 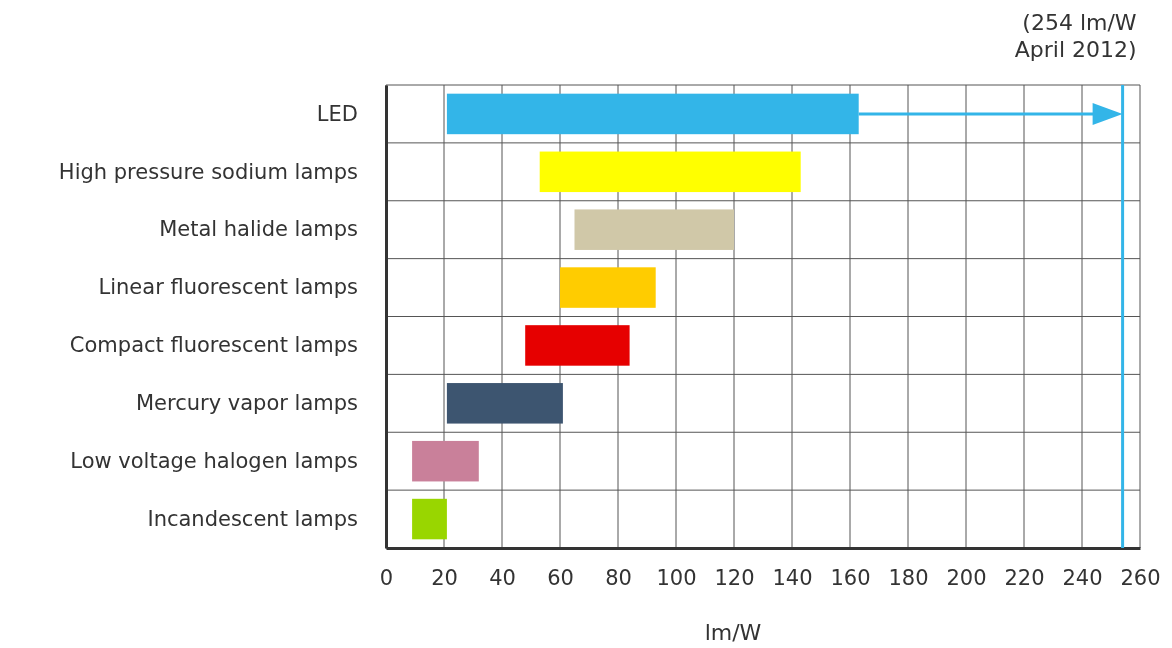 I want to click on x-tick-label: 200, so click(x=966, y=577).